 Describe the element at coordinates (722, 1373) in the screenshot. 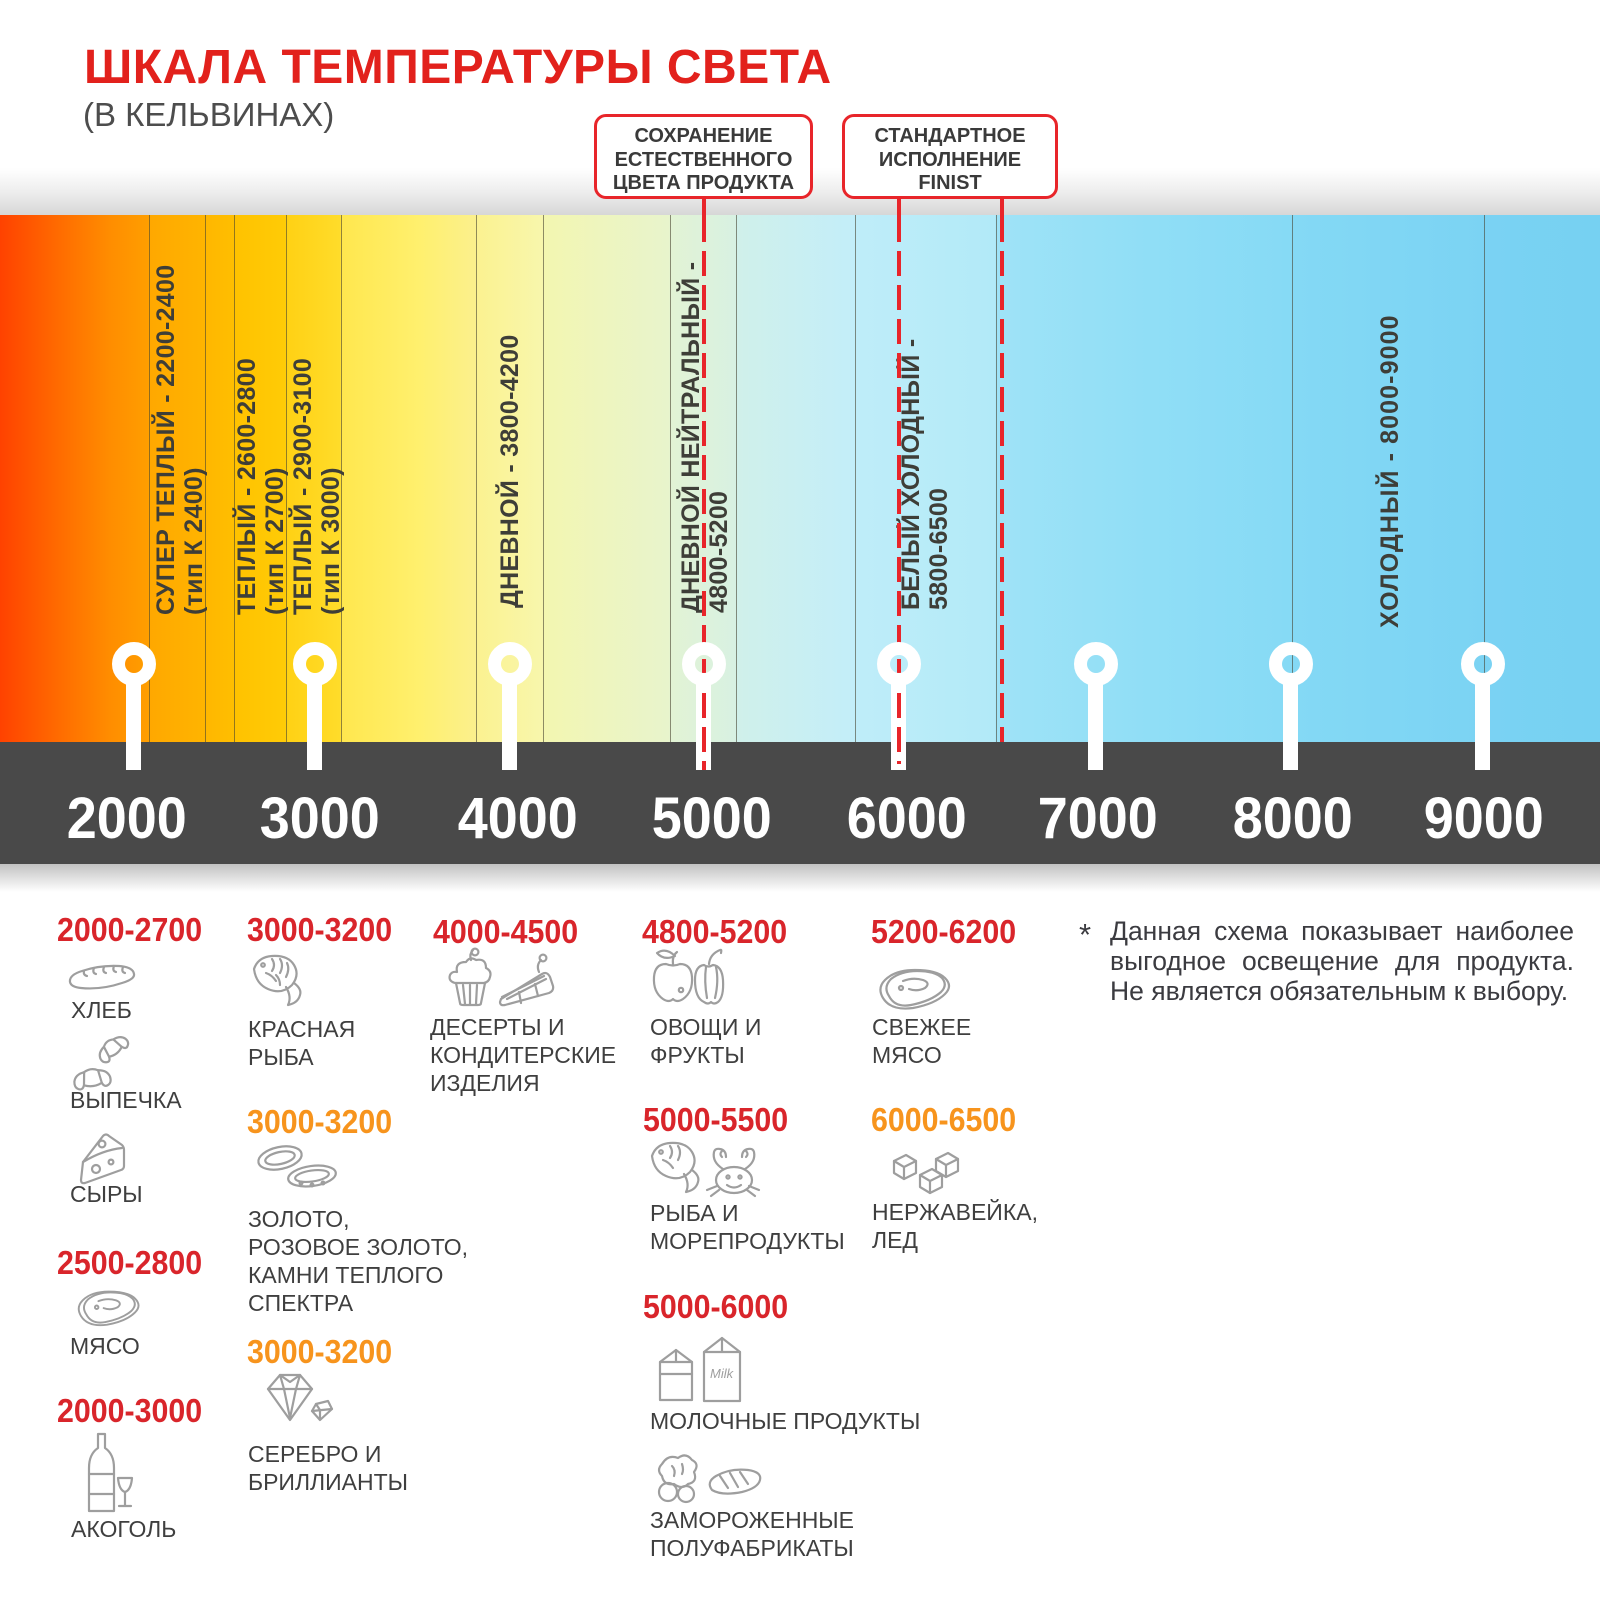

I see `svg-text: Milk` at that location.